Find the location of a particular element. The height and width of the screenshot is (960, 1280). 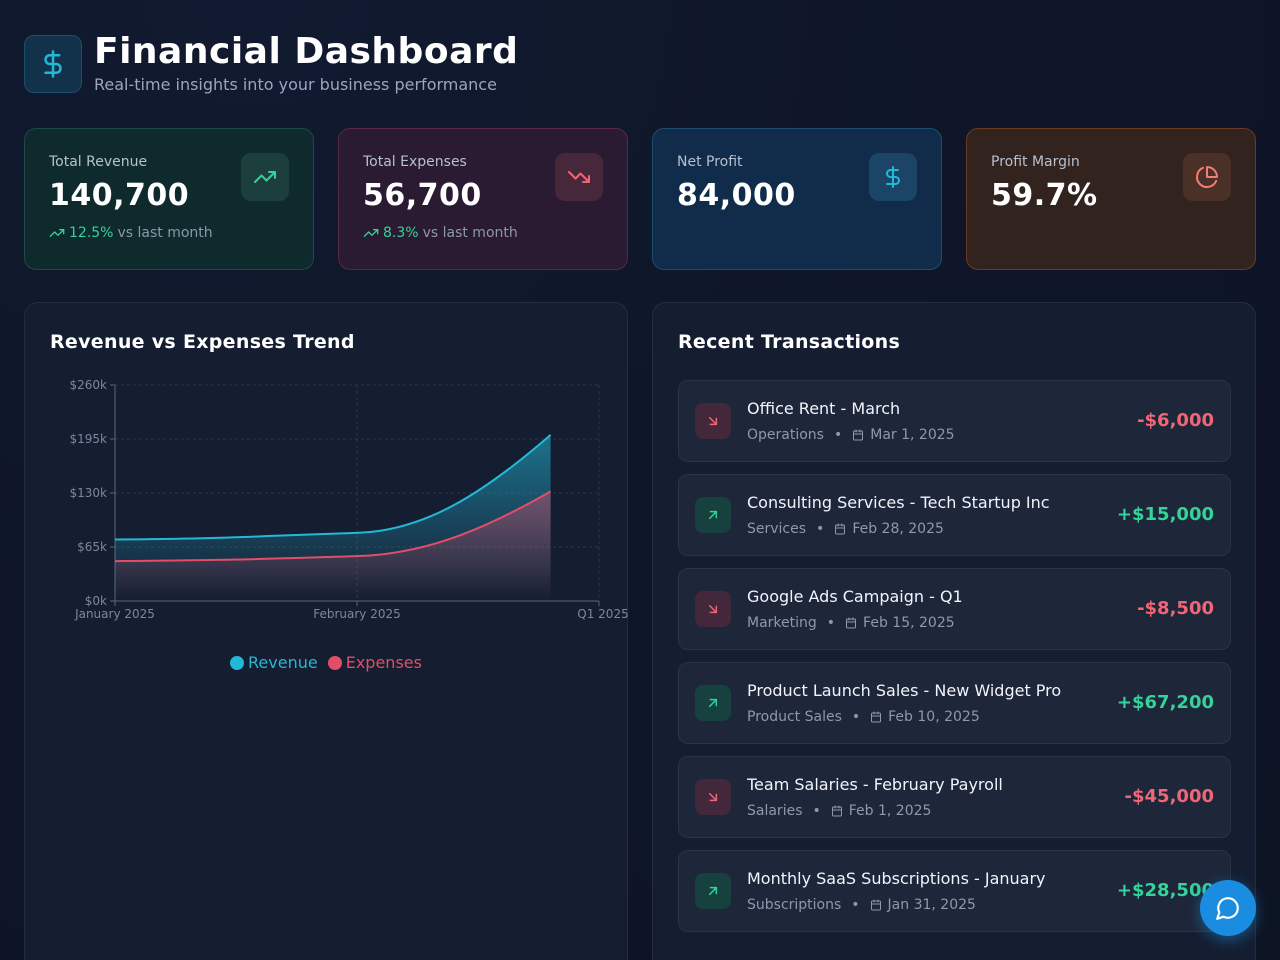

y-tick-label: $130k is located at coordinates (89, 493).